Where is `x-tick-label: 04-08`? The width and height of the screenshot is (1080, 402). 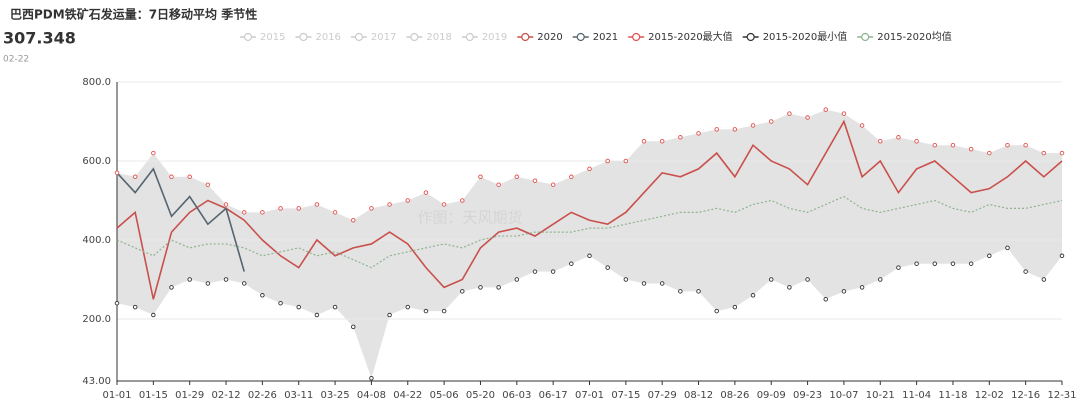
x-tick-label: 04-08 is located at coordinates (371, 395).